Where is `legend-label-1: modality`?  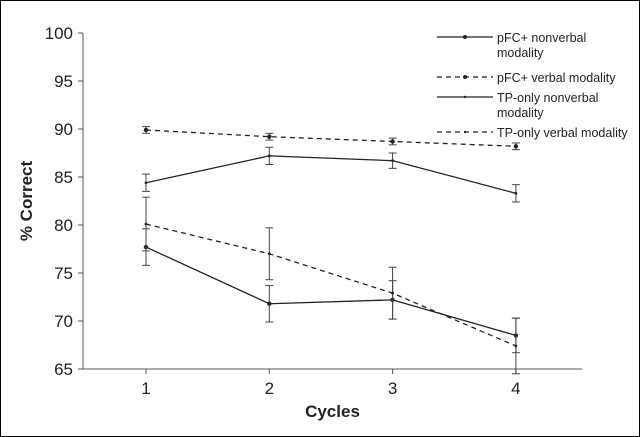
legend-label-1: modality is located at coordinates (520, 53).